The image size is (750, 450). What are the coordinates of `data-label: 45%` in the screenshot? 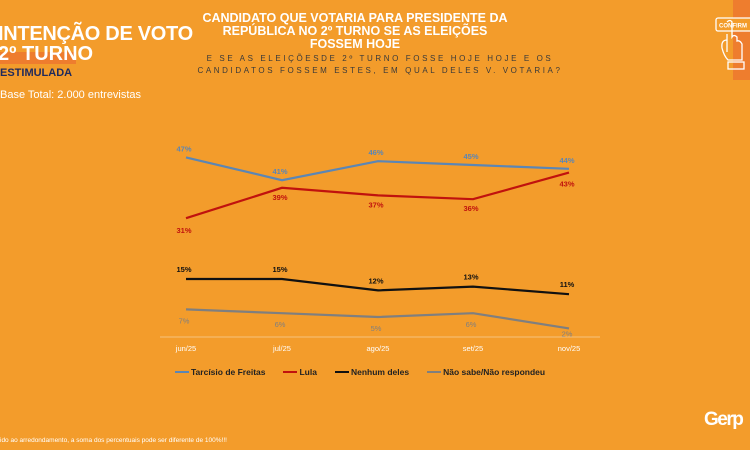 It's located at (470, 156).